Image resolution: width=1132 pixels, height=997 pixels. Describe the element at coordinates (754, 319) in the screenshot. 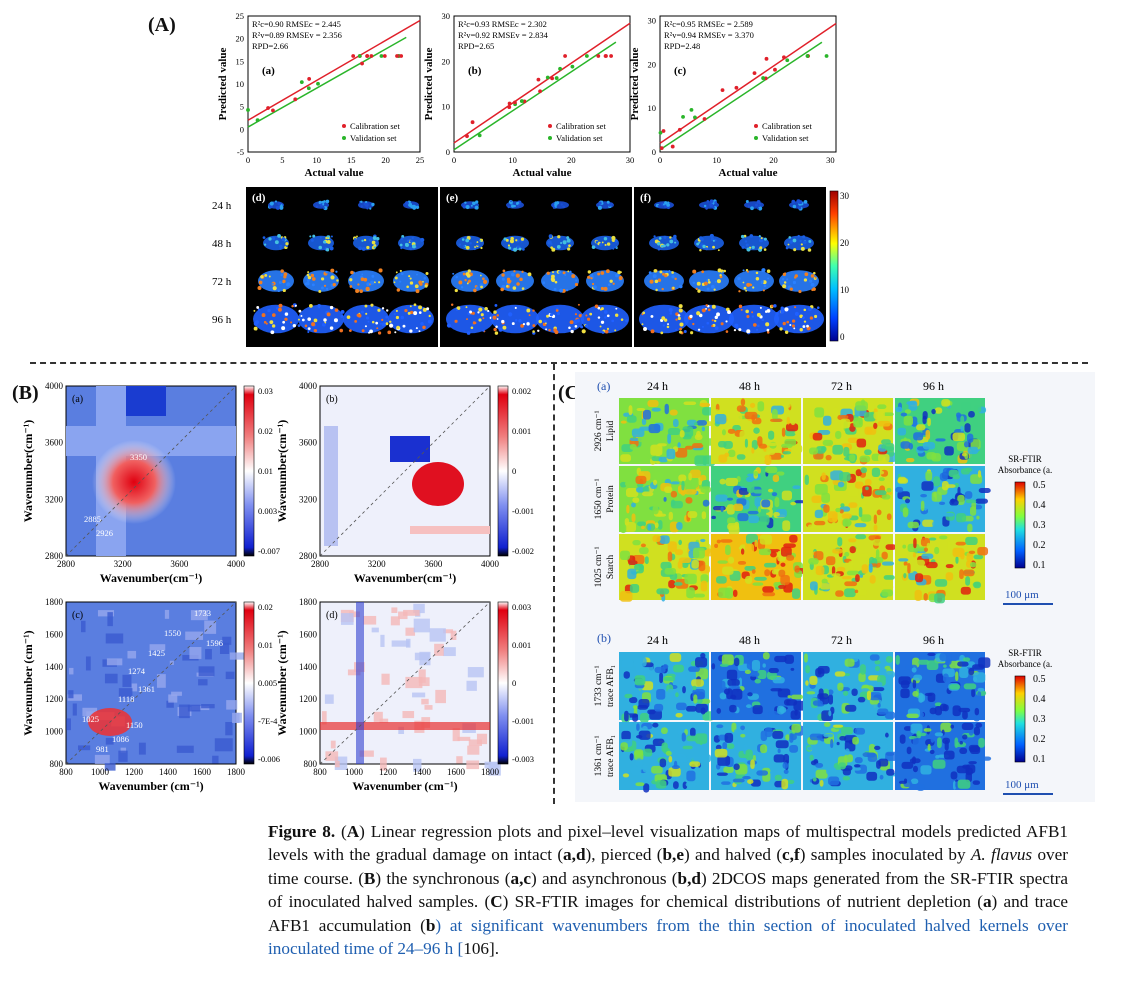

I see `kernel-blob` at that location.